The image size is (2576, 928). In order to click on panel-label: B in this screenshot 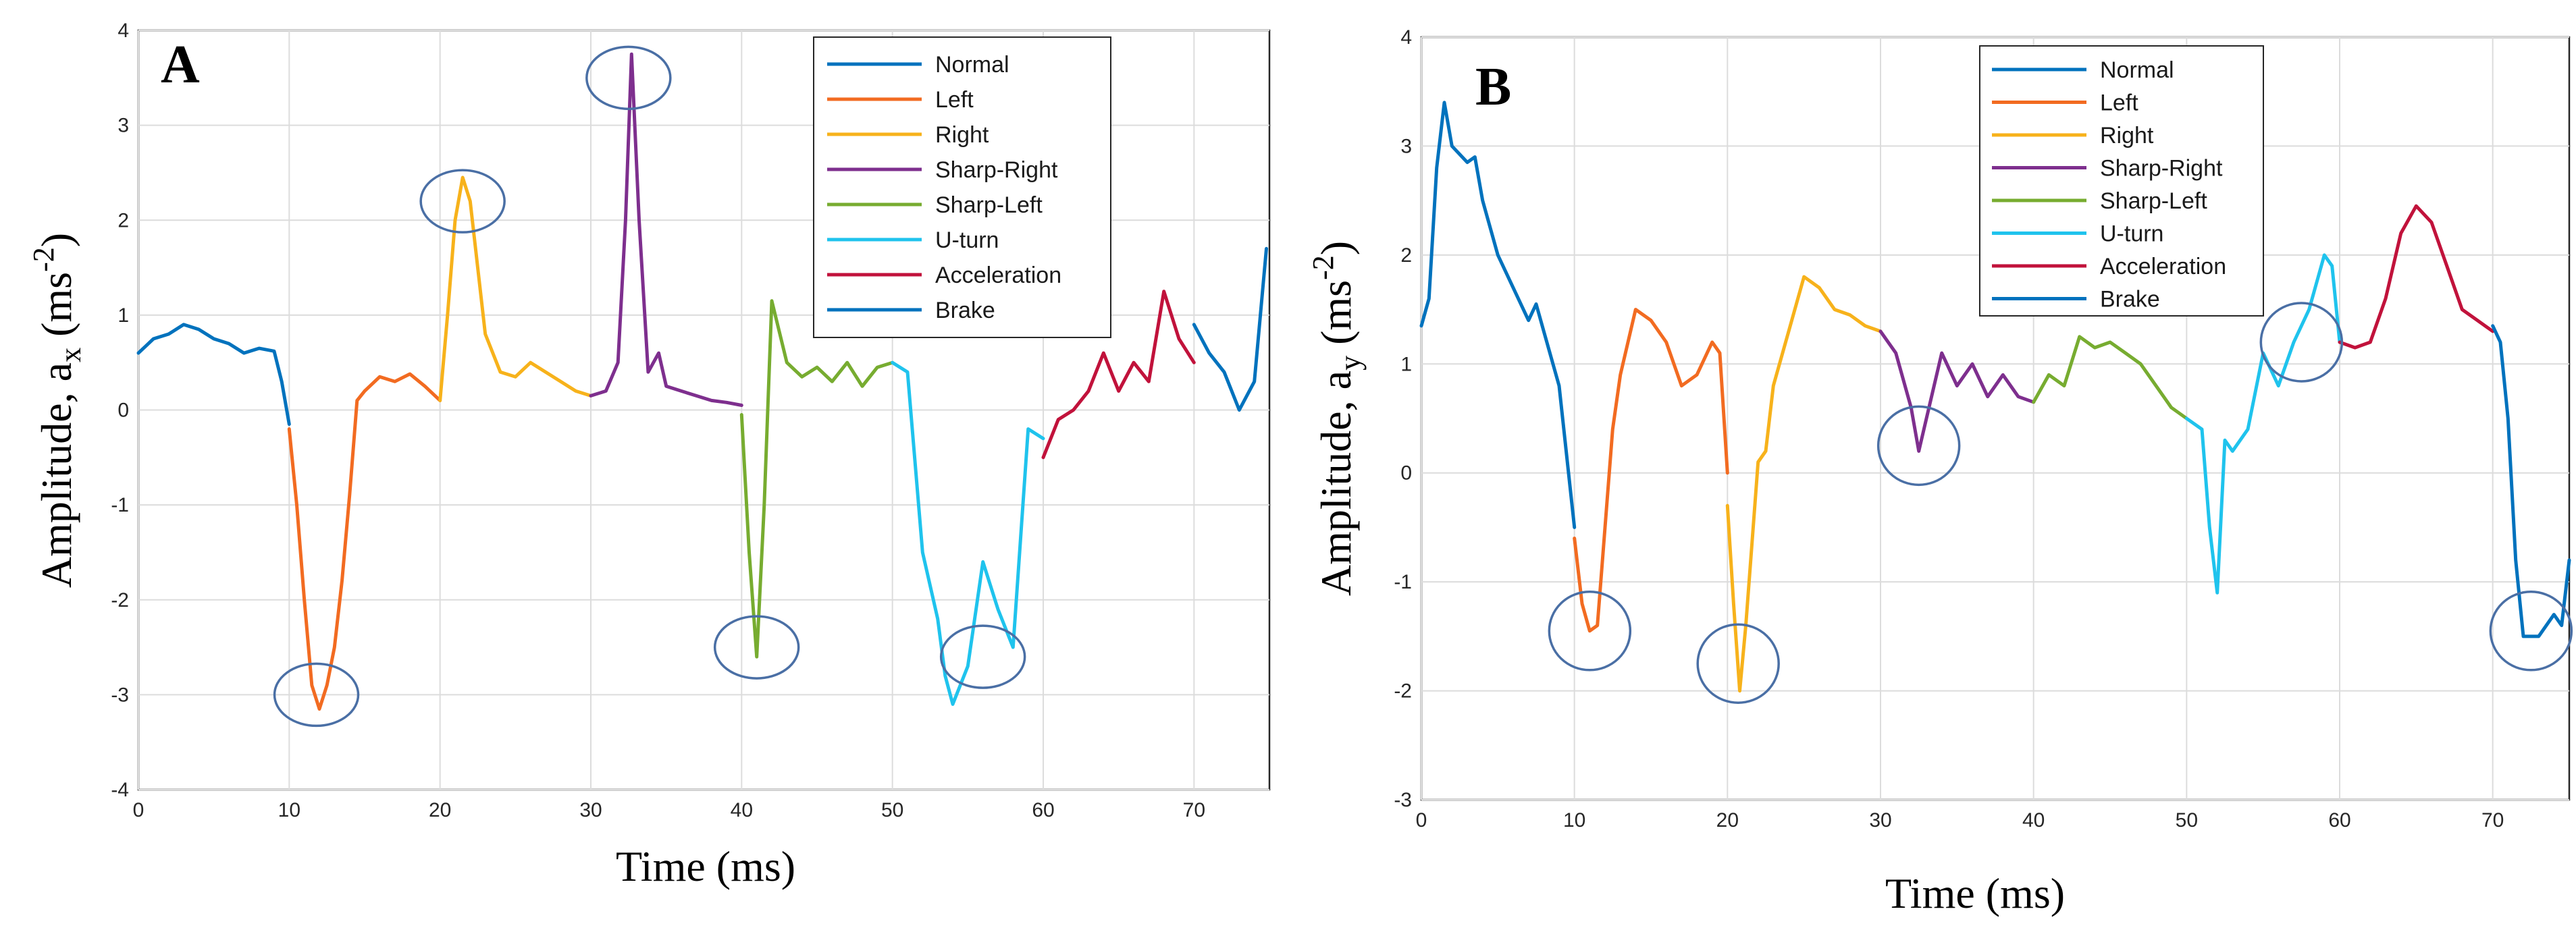, I will do `click(1493, 87)`.